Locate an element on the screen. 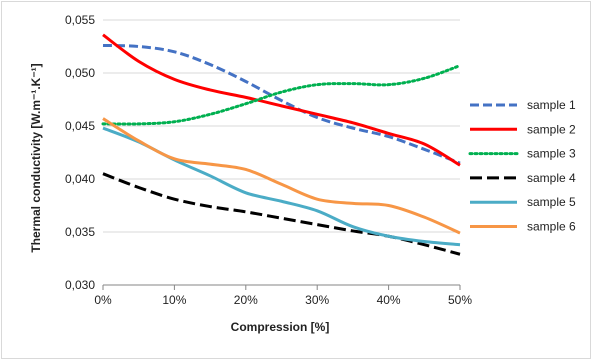  x-axis-ticks: 0% 10% 20% 30% 40% 50% is located at coordinates (283, 296).